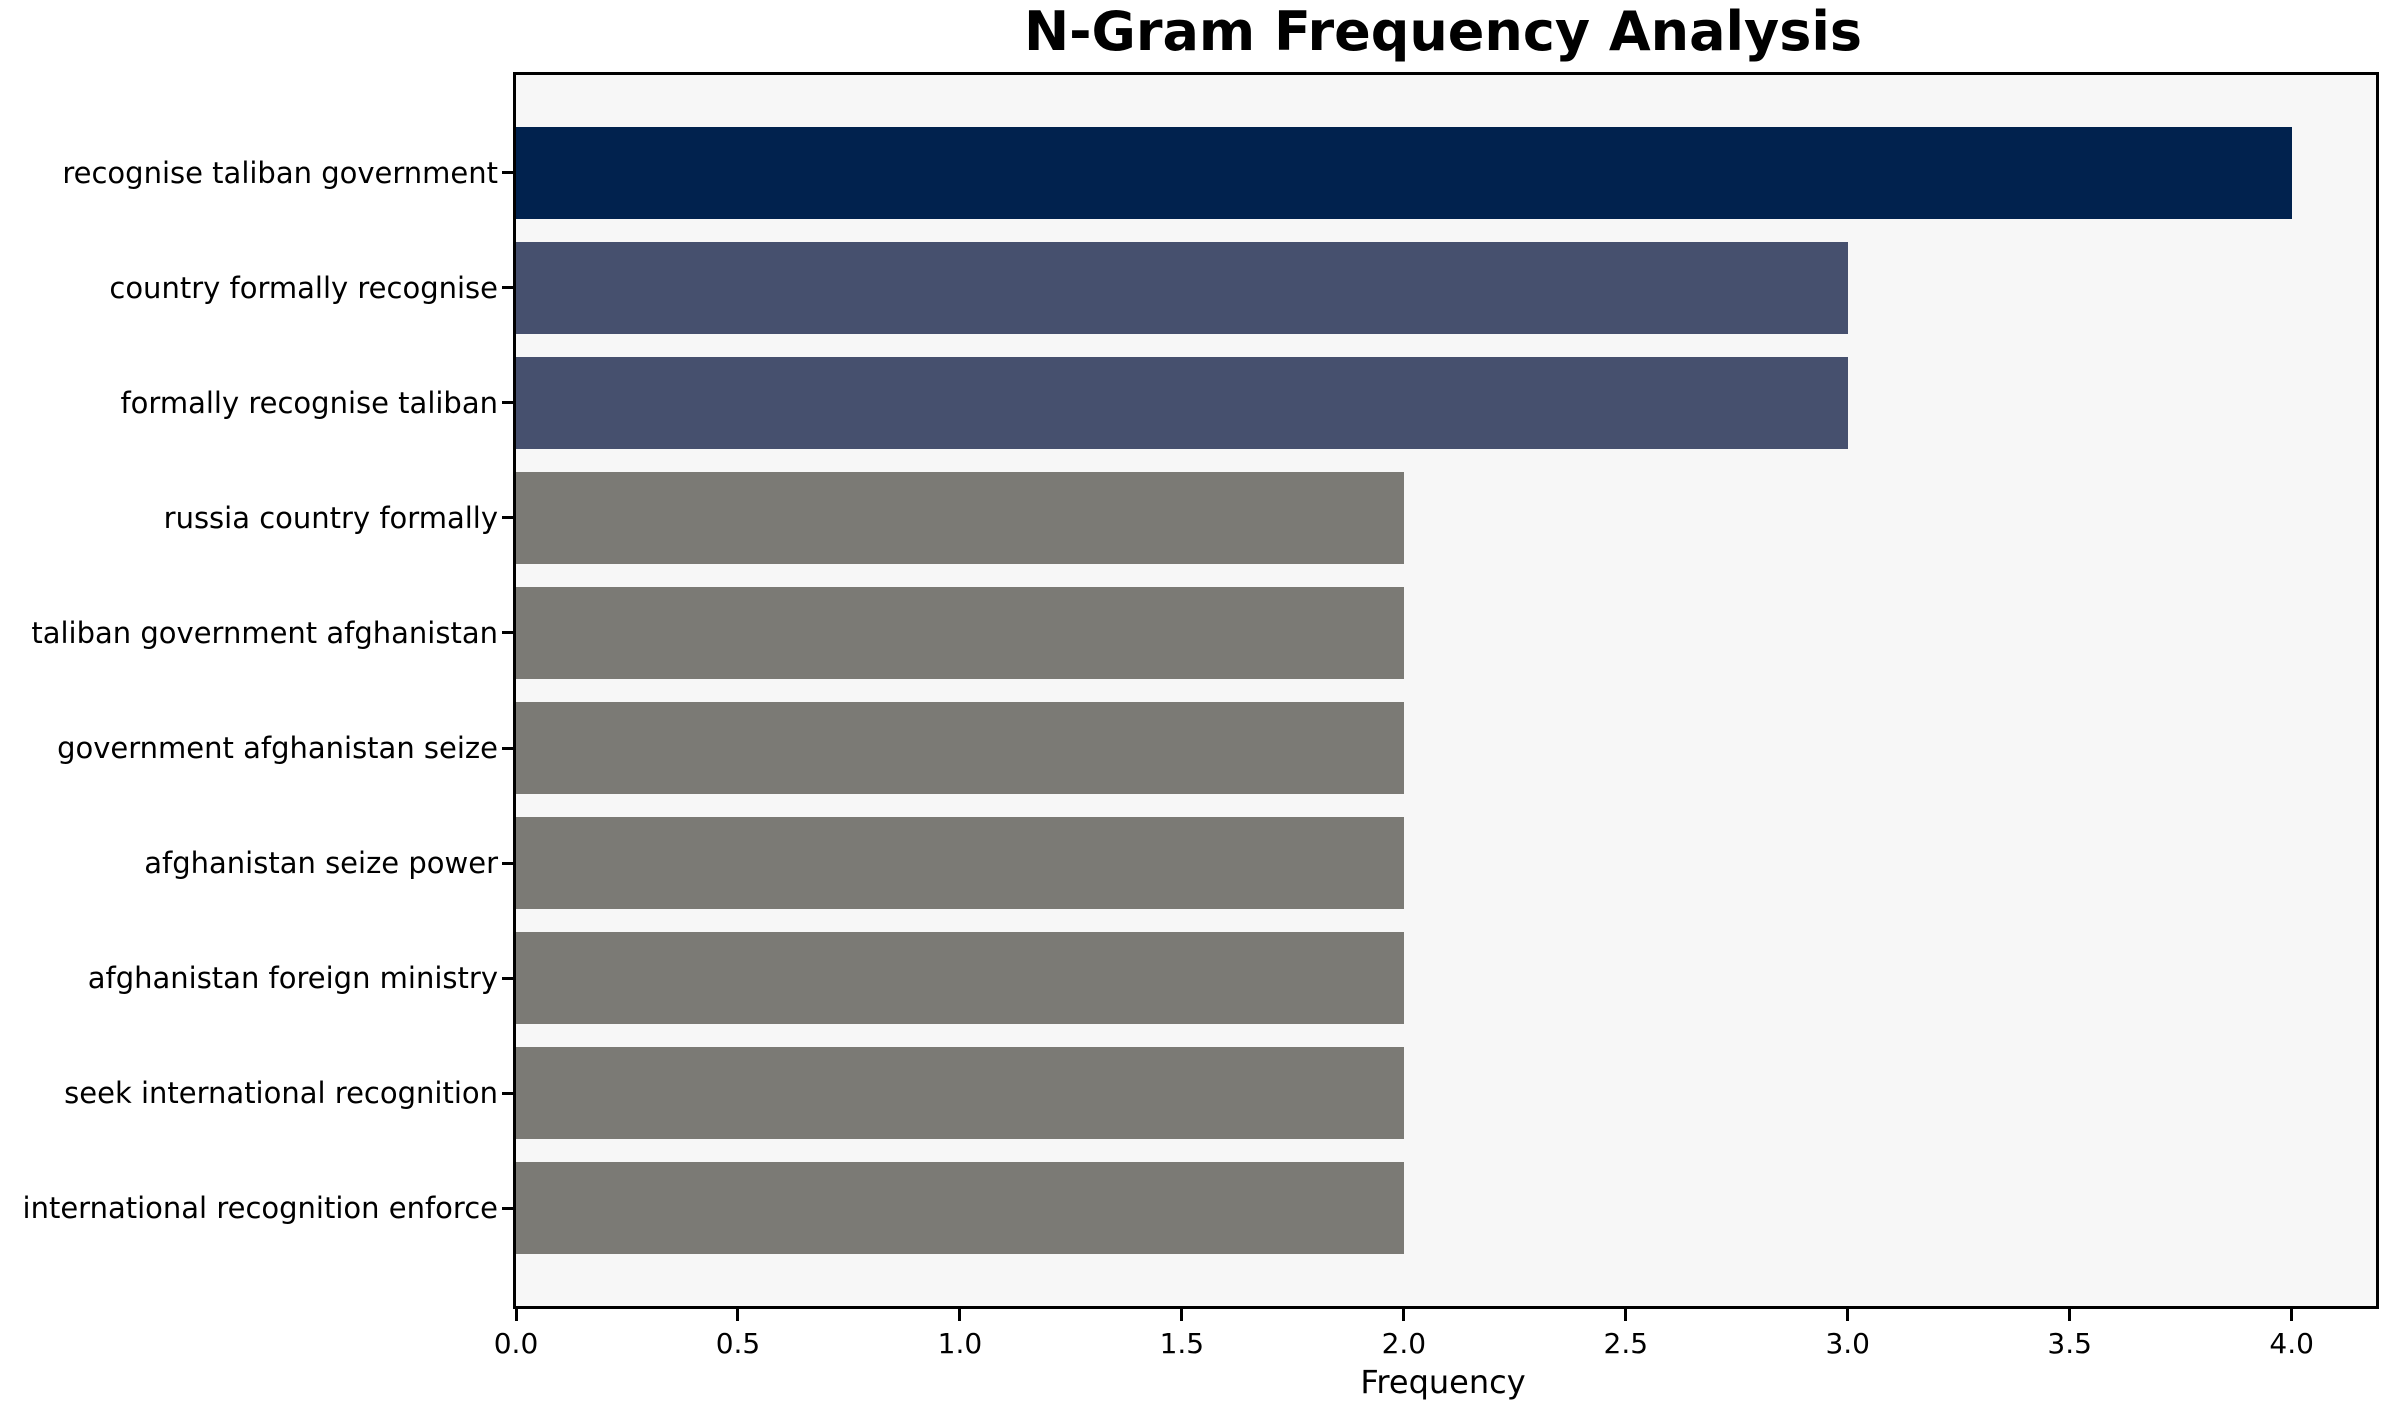 This screenshot has width=2393, height=1414. Describe the element at coordinates (738, 1343) in the screenshot. I see `x-tick-label: 0.5` at that location.